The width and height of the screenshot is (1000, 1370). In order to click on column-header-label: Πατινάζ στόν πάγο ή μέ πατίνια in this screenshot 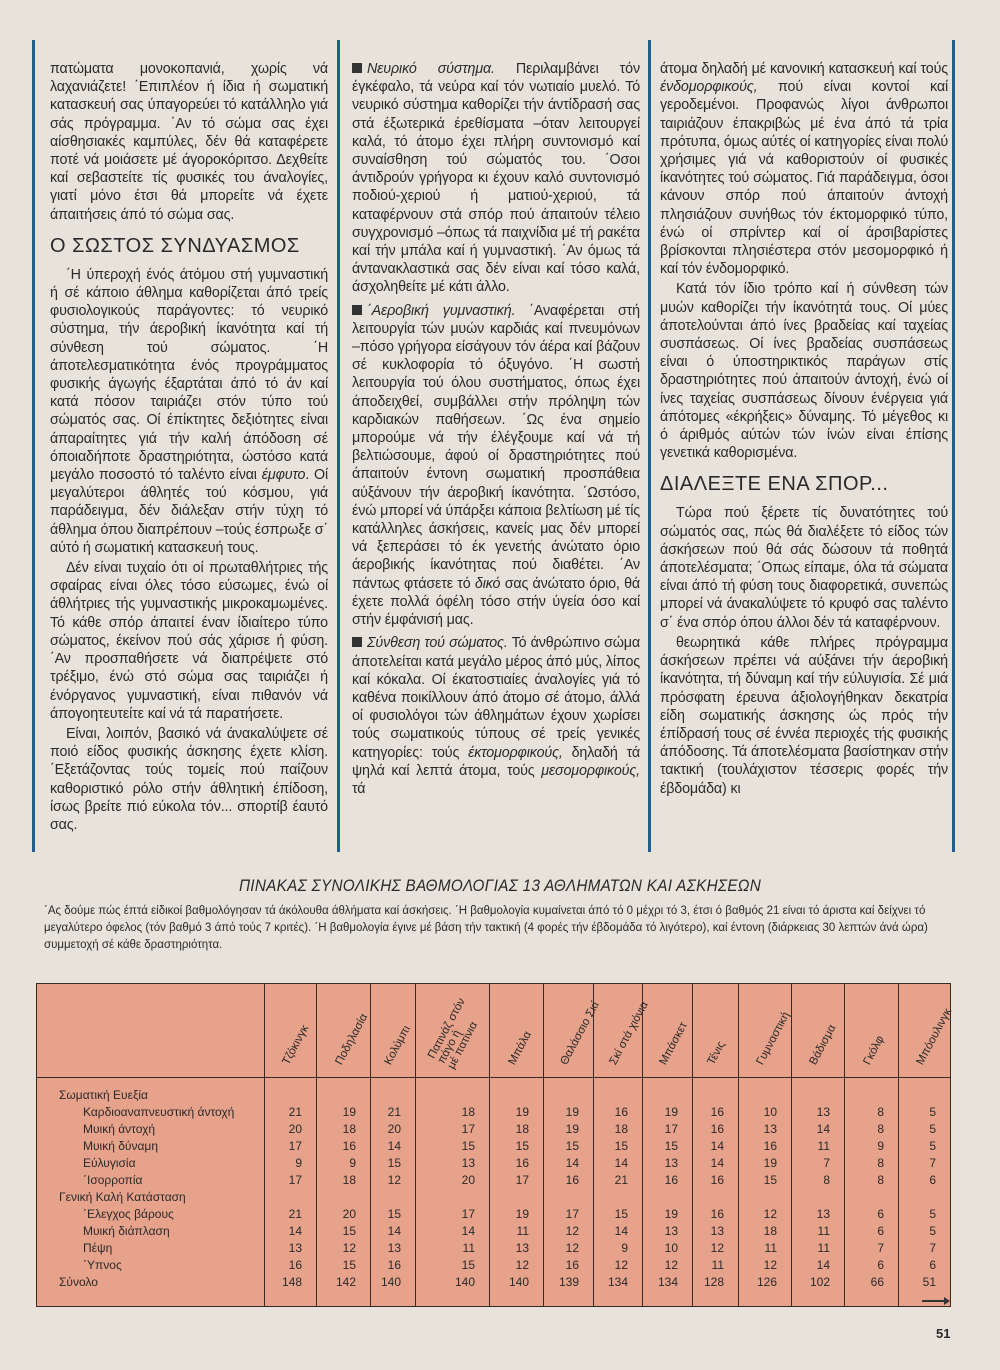, I will do `click(453, 1033)`.